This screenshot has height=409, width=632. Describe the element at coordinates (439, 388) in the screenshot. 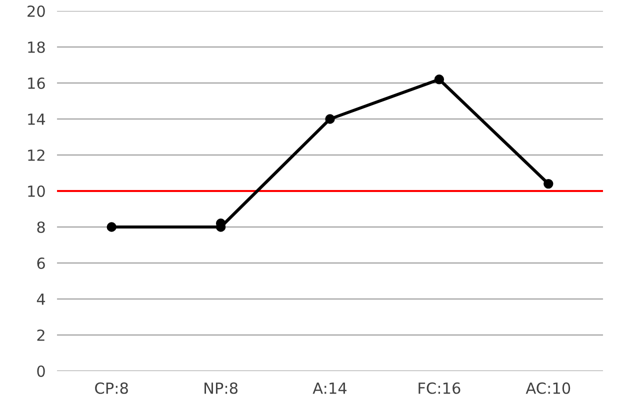

I see `x-tick-label: FC:16` at that location.